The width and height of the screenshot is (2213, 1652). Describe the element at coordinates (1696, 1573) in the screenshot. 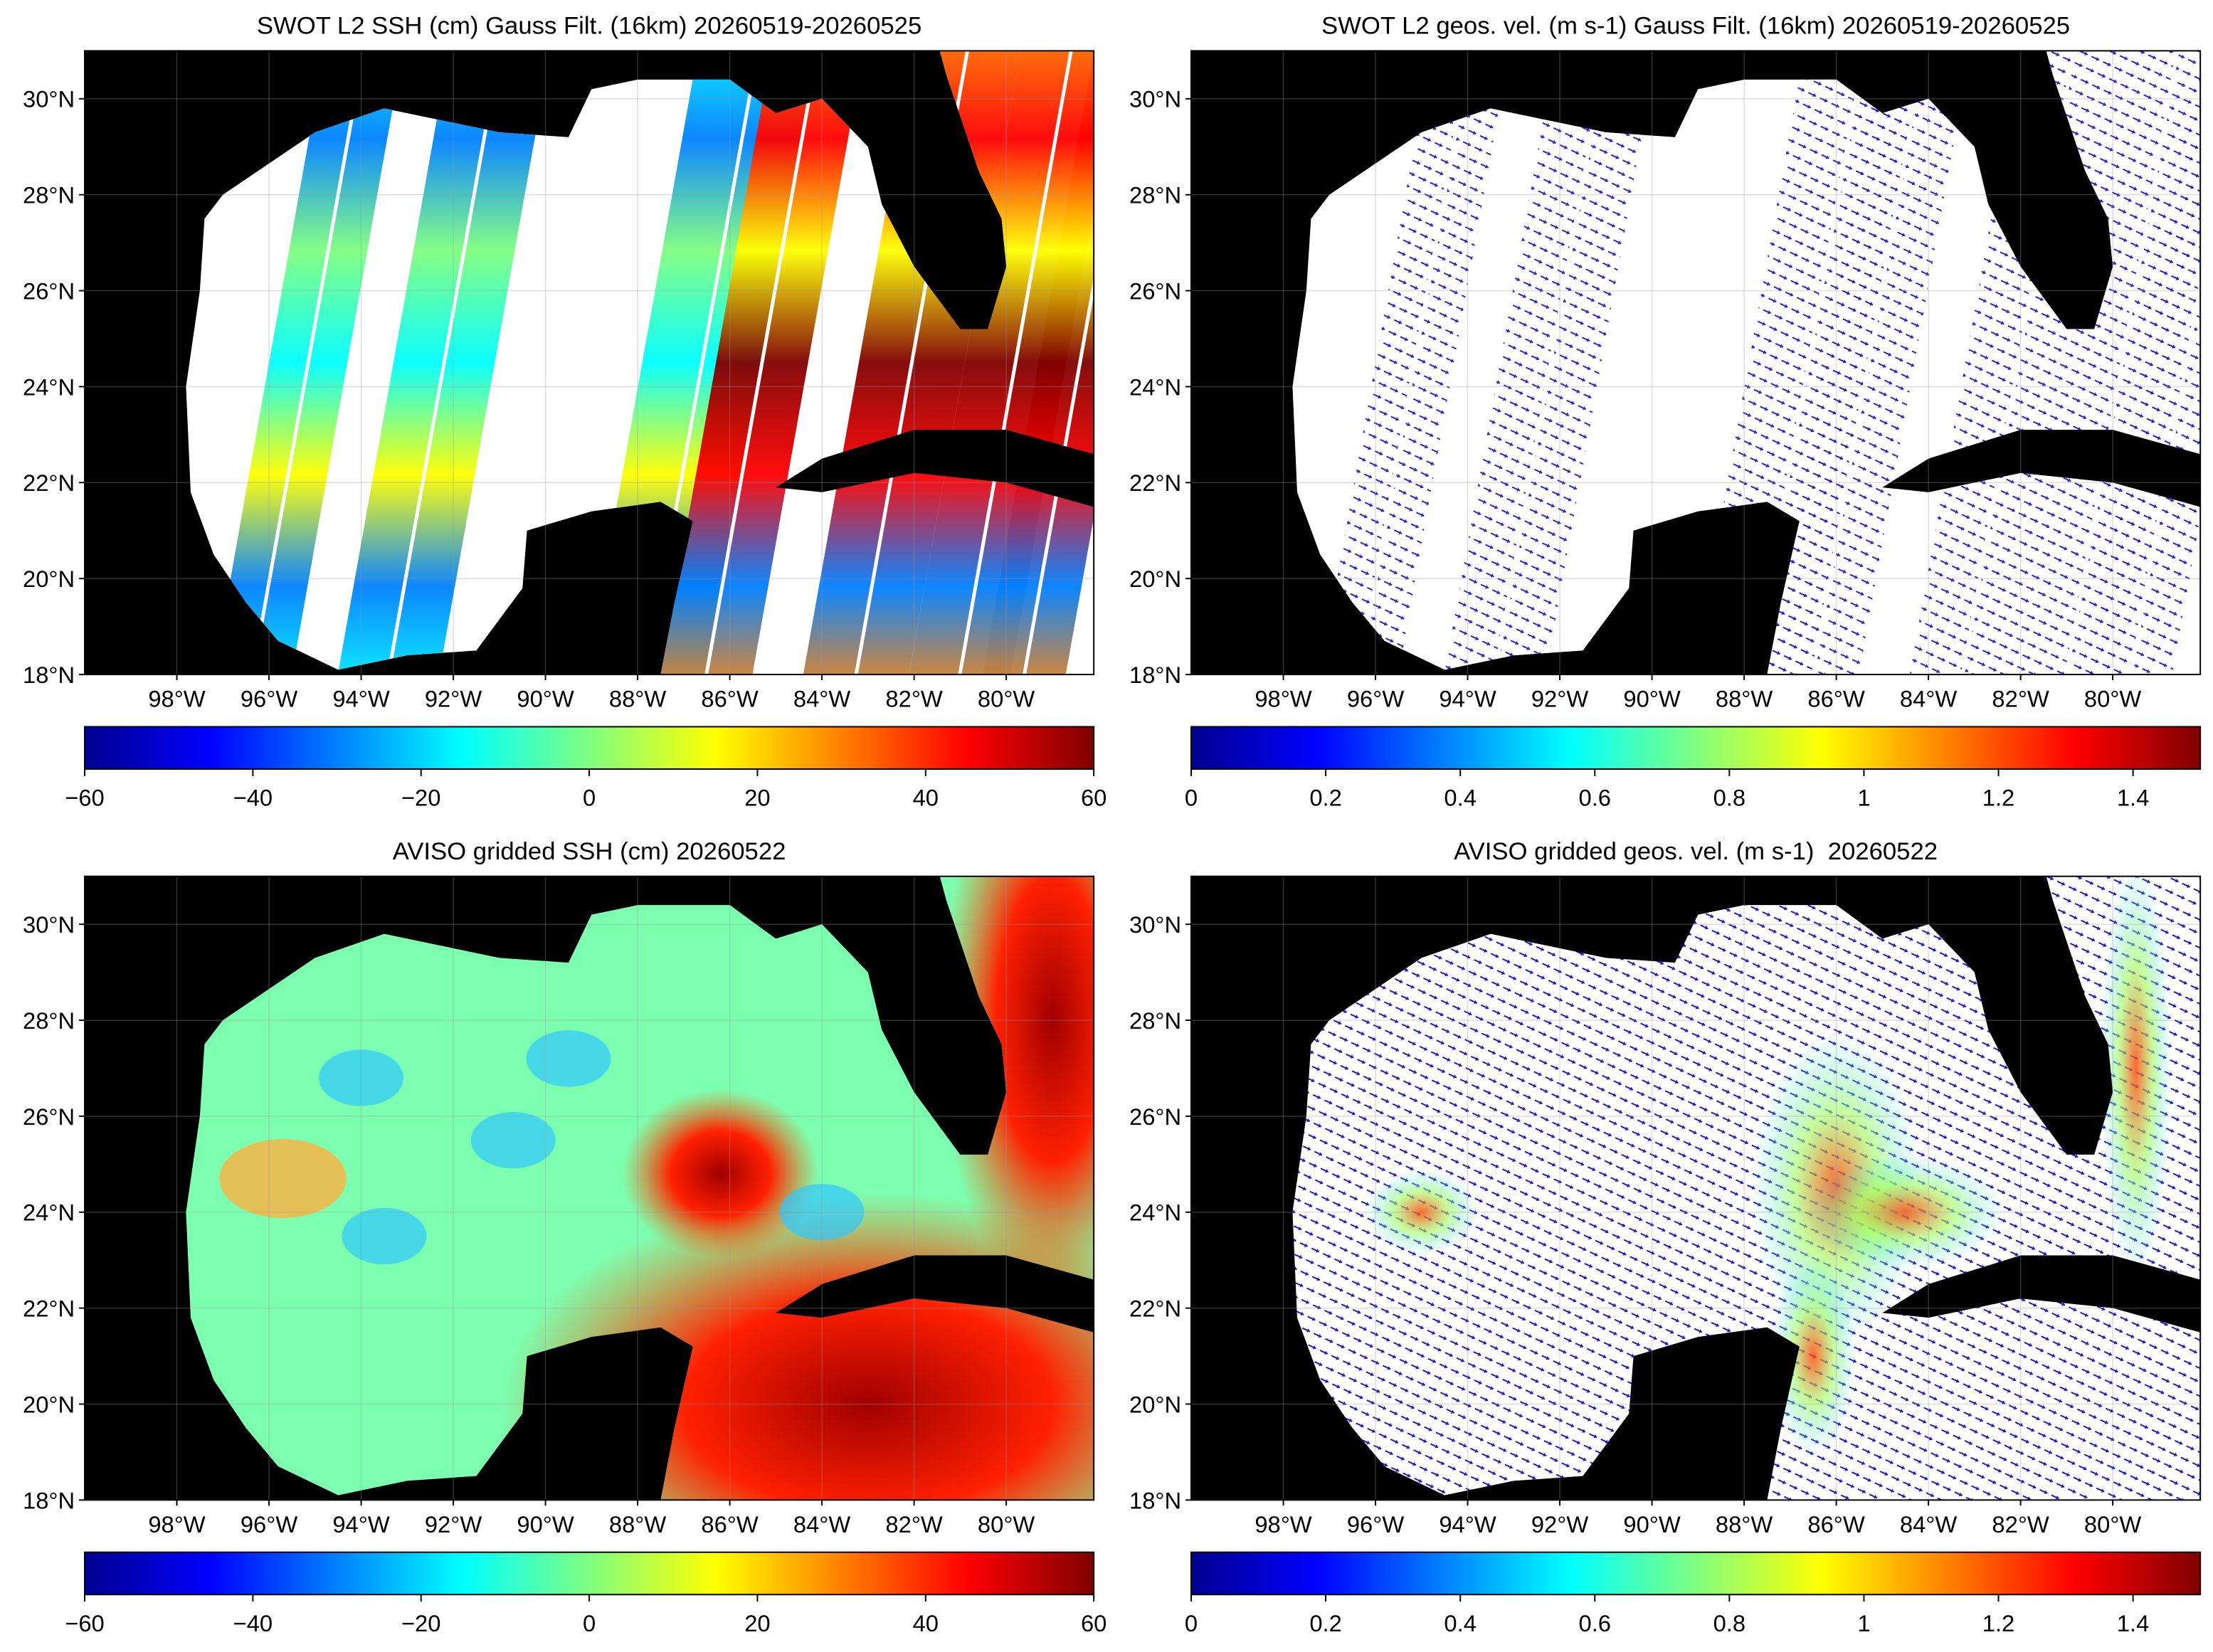

I see `colorbar` at that location.